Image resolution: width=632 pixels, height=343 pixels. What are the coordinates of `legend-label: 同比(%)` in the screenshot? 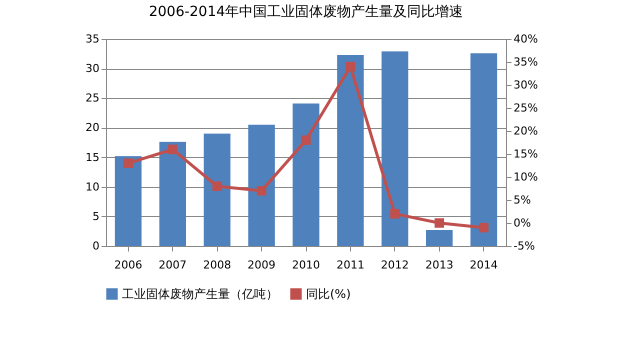 It's located at (328, 294).